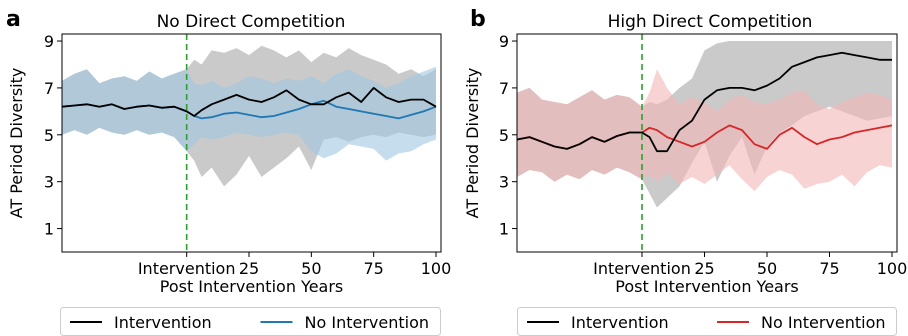  I want to click on panel-label: b, so click(478, 19).